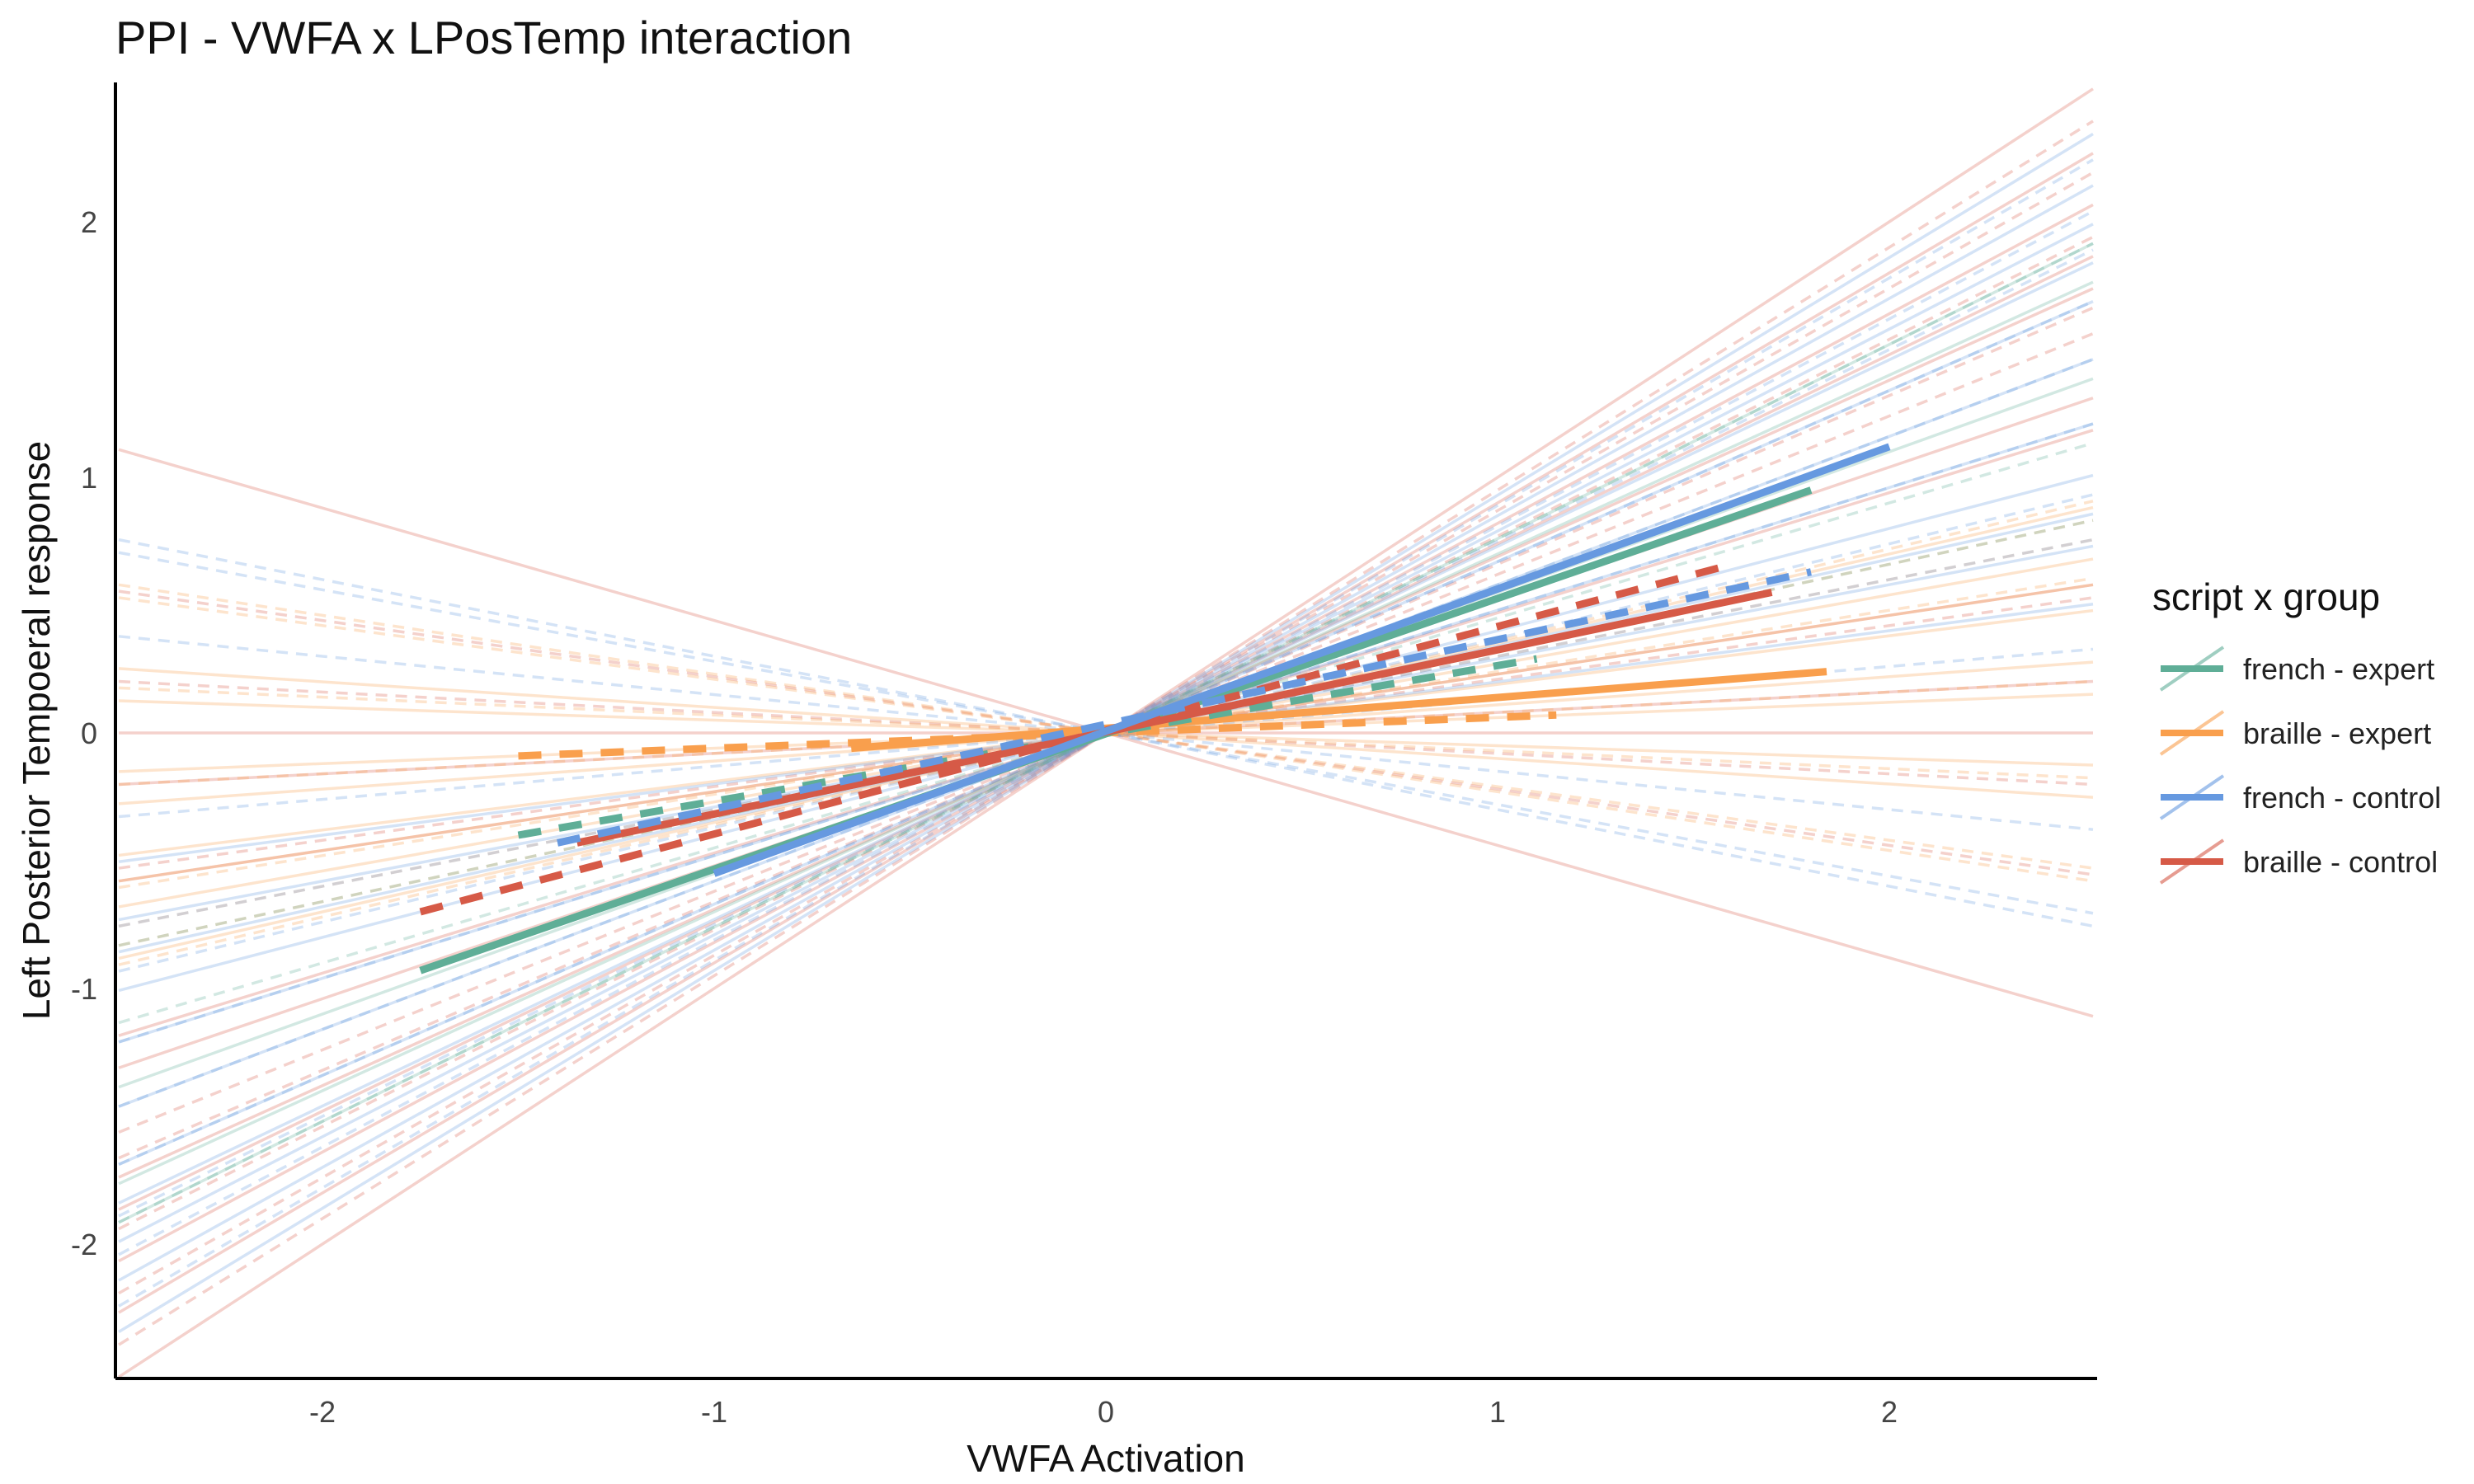  I want to click on x-tick-label: -1, so click(714, 1412).